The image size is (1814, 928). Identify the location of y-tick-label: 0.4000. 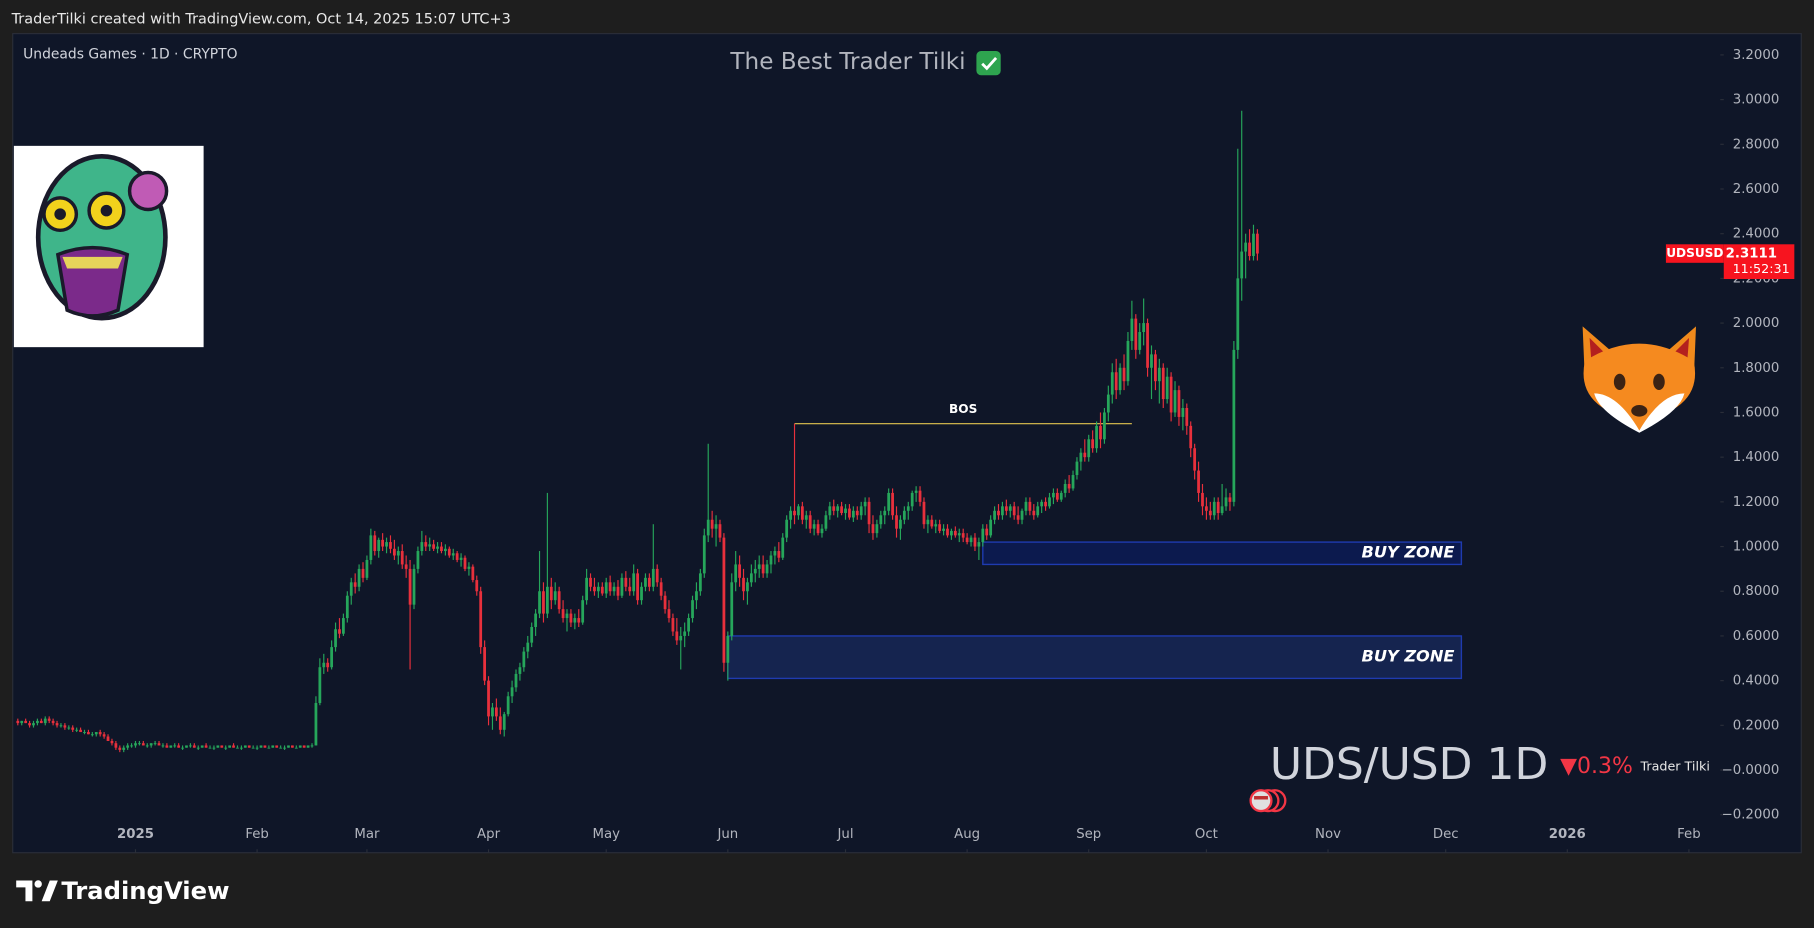
(1756, 681).